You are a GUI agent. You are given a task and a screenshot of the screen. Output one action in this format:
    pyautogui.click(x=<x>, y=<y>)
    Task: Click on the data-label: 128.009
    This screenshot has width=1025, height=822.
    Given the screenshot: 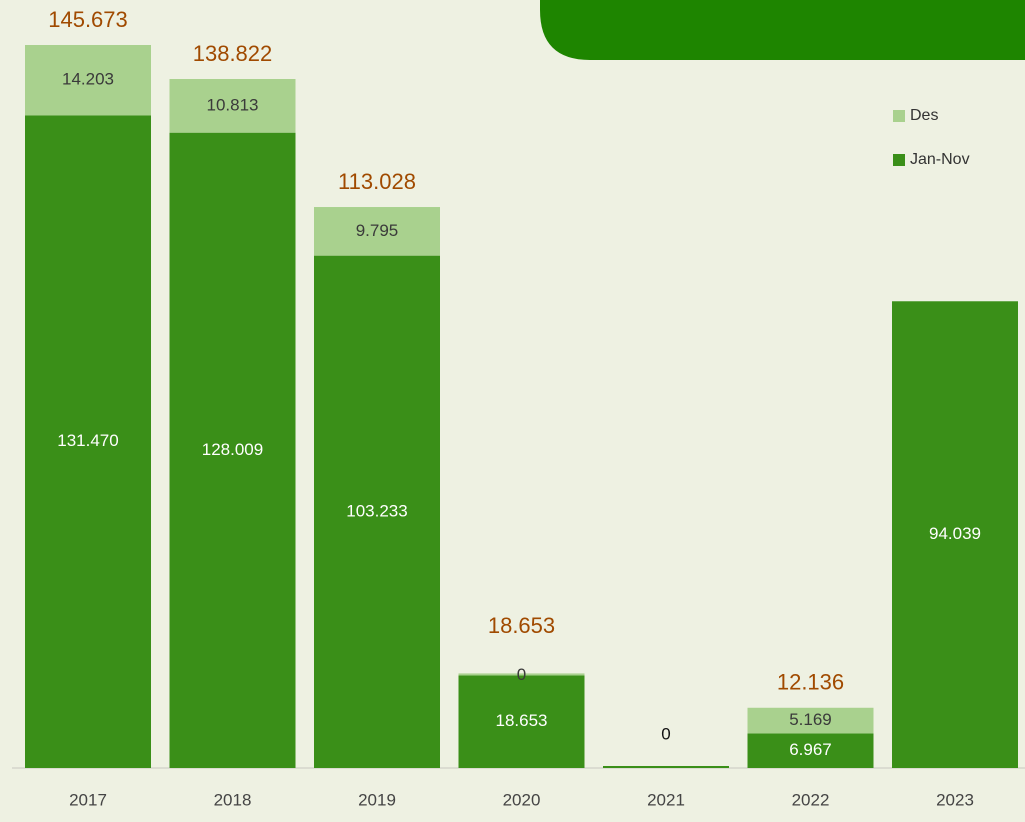 What is the action you would take?
    pyautogui.click(x=232, y=449)
    